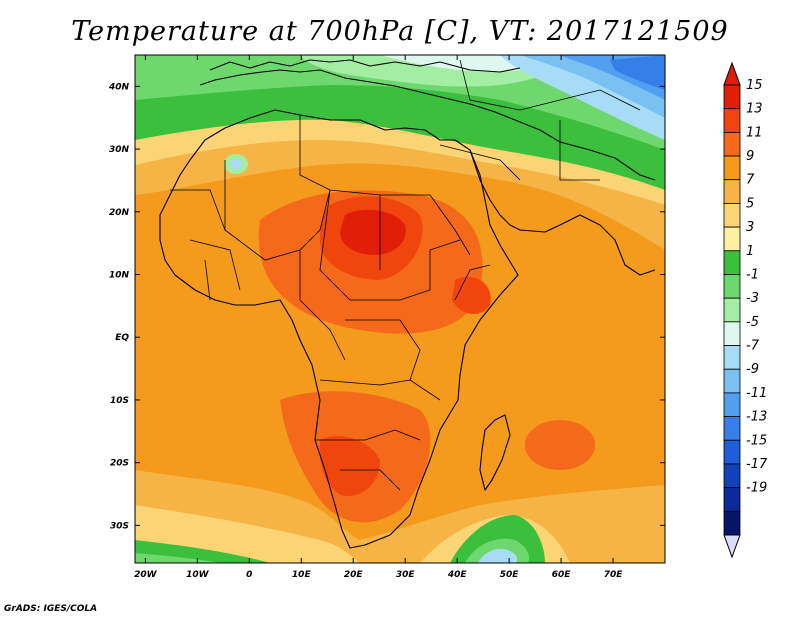 The height and width of the screenshot is (618, 800). Describe the element at coordinates (732, 546) in the screenshot. I see `colorbar-bottom-arrow` at that location.